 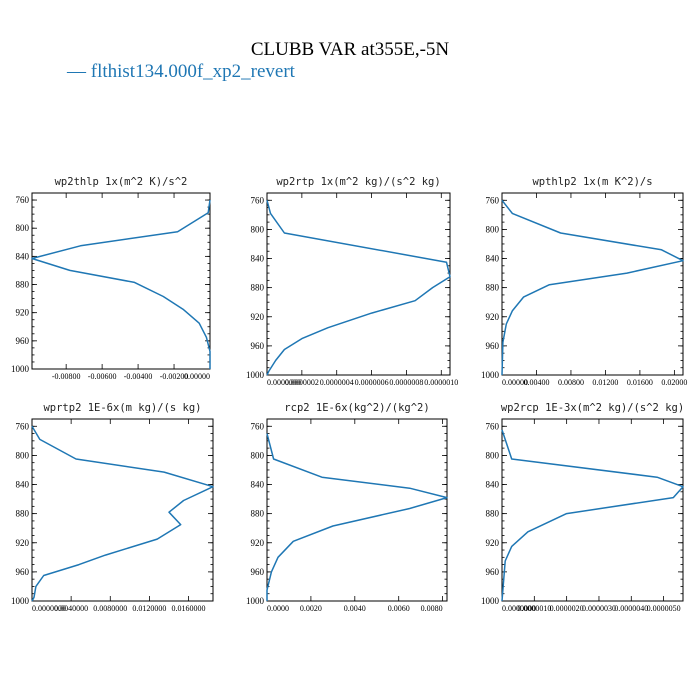 What do you see at coordinates (592, 182) in the screenshot?
I see `panel-title: wpthlp2 1x(m K^2)/s` at bounding box center [592, 182].